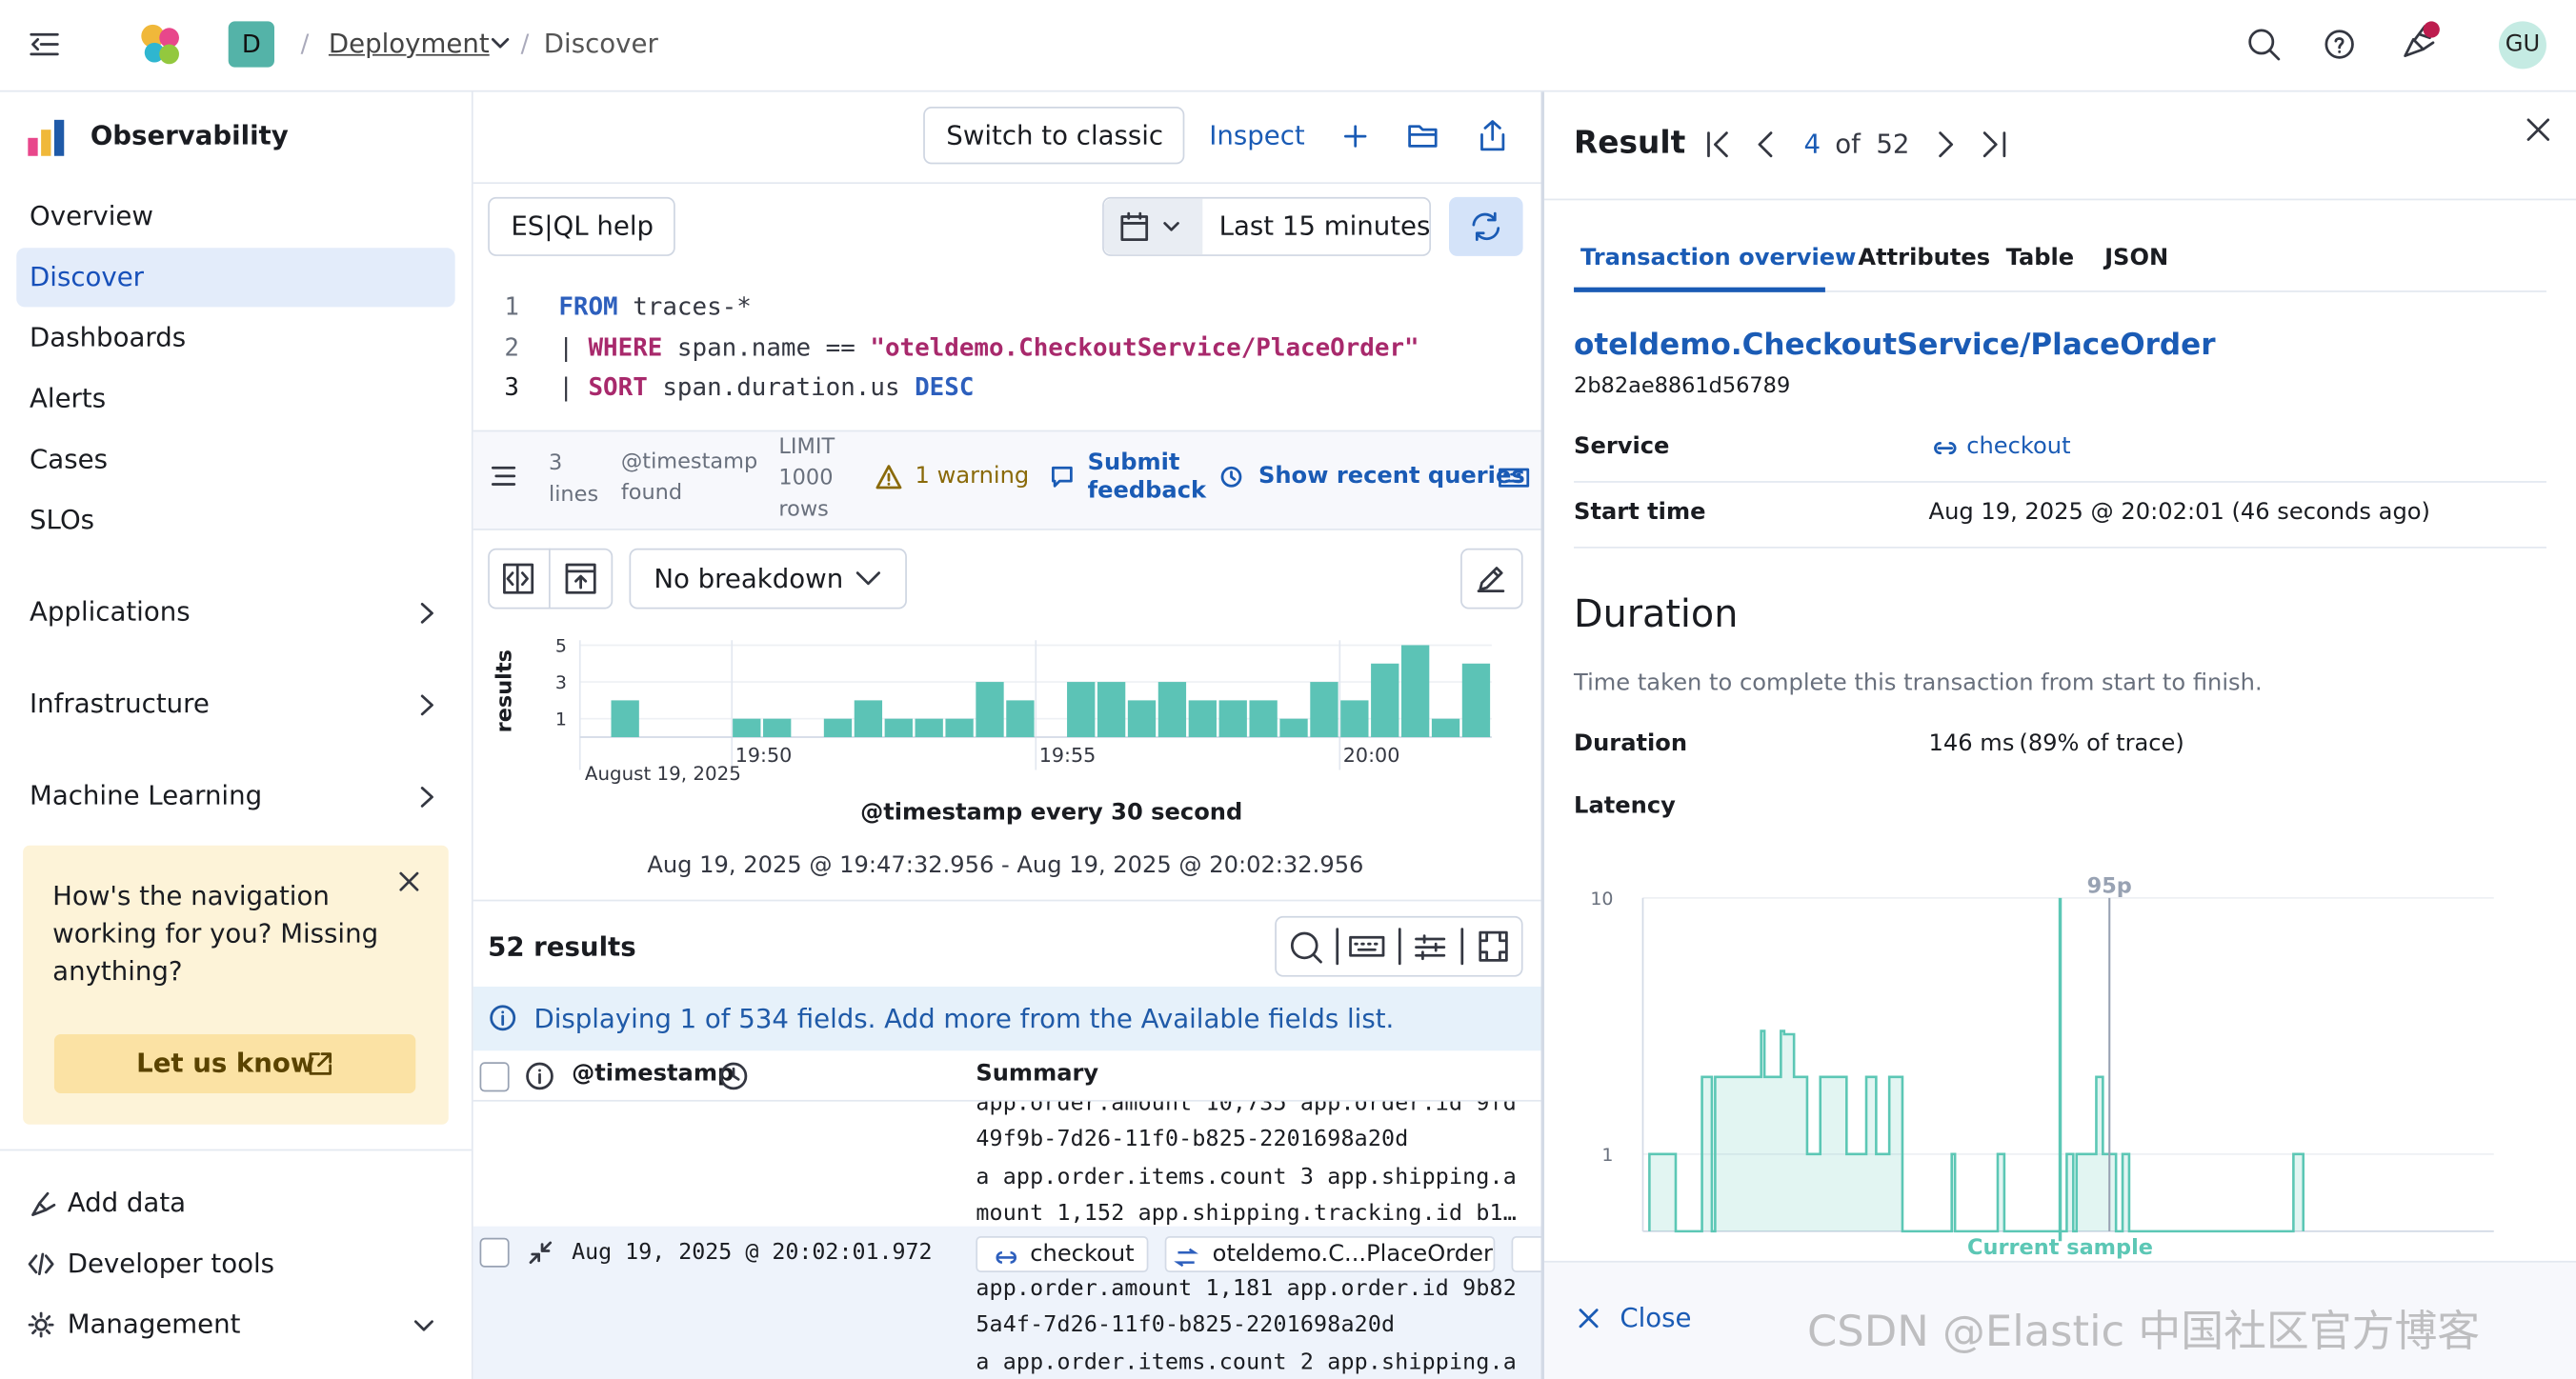  What do you see at coordinates (495, 1077) in the screenshot?
I see `select-all-checkbox` at bounding box center [495, 1077].